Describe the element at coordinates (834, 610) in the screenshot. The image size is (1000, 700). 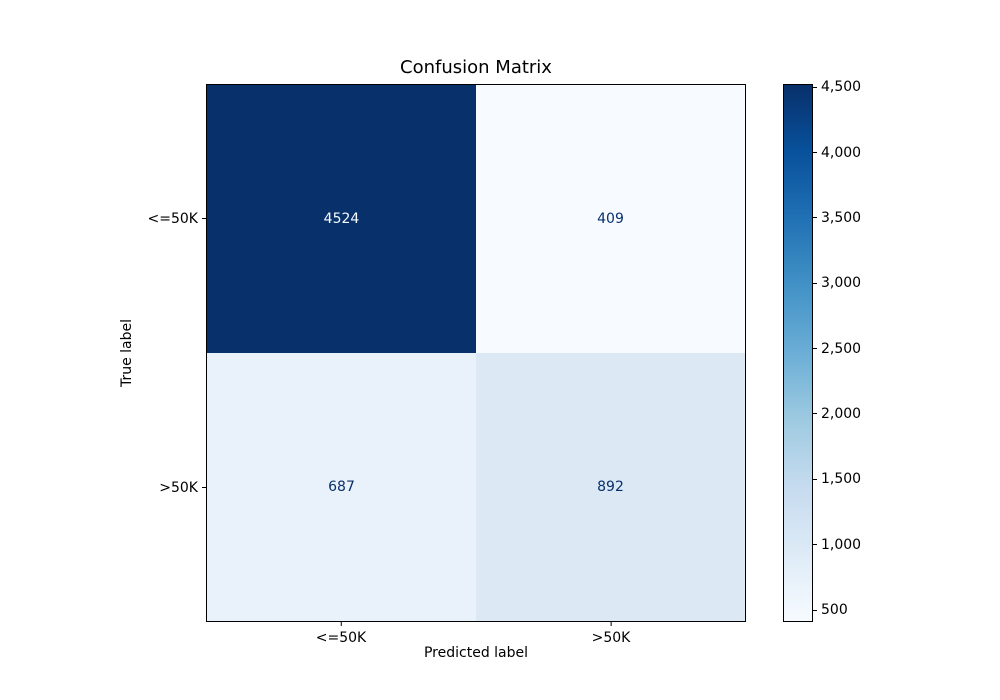
I see `colorbar-tick-label: 500` at that location.